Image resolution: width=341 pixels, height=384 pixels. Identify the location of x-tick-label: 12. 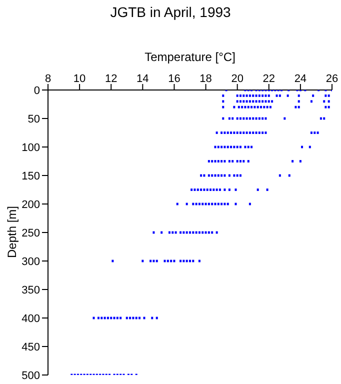
(111, 79).